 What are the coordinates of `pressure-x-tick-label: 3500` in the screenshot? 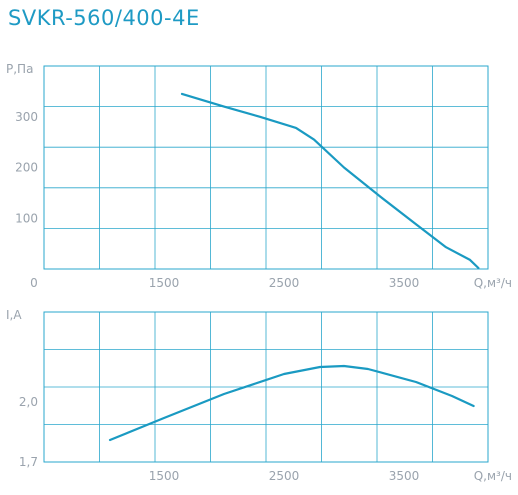 It's located at (404, 283).